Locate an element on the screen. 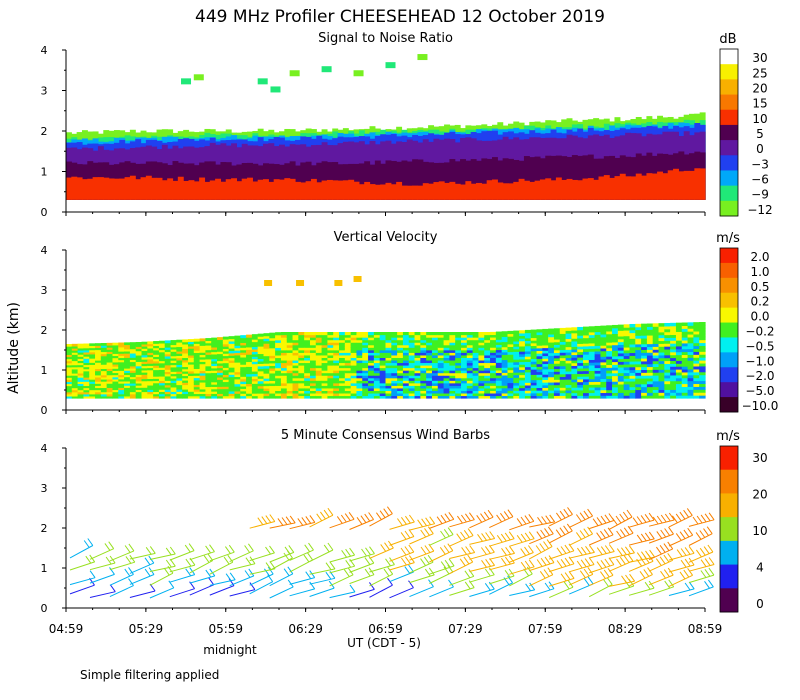  y-tick-label: 3 is located at coordinates (44, 91).